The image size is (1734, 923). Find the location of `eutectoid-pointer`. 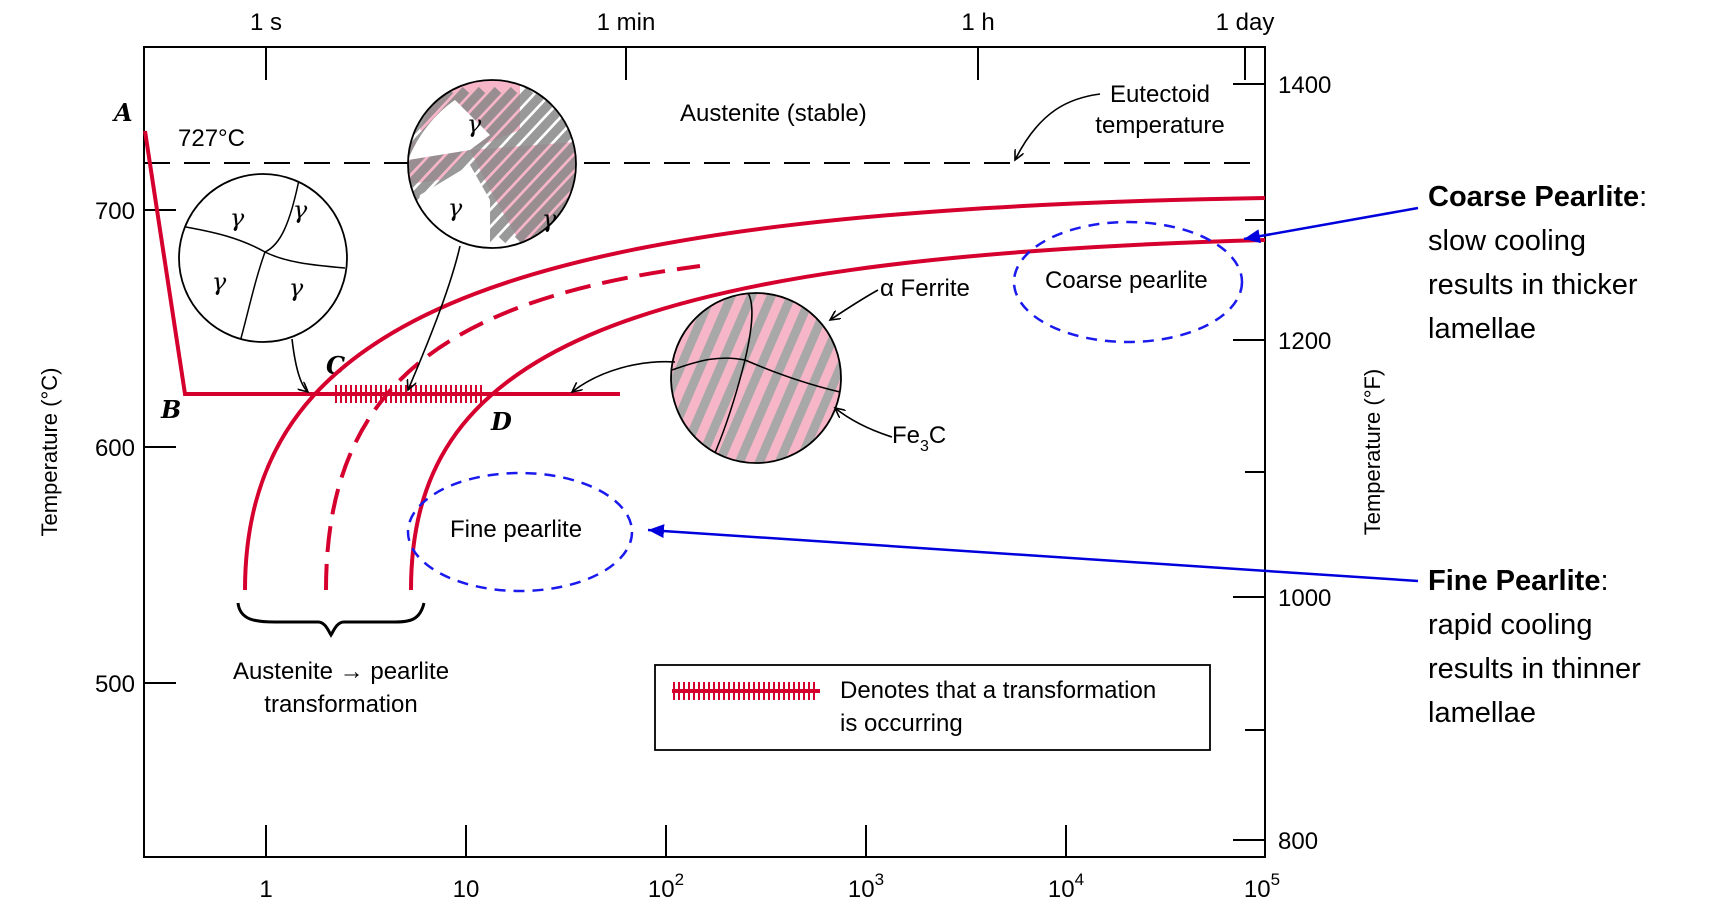

eutectoid-pointer is located at coordinates (1058, 126).